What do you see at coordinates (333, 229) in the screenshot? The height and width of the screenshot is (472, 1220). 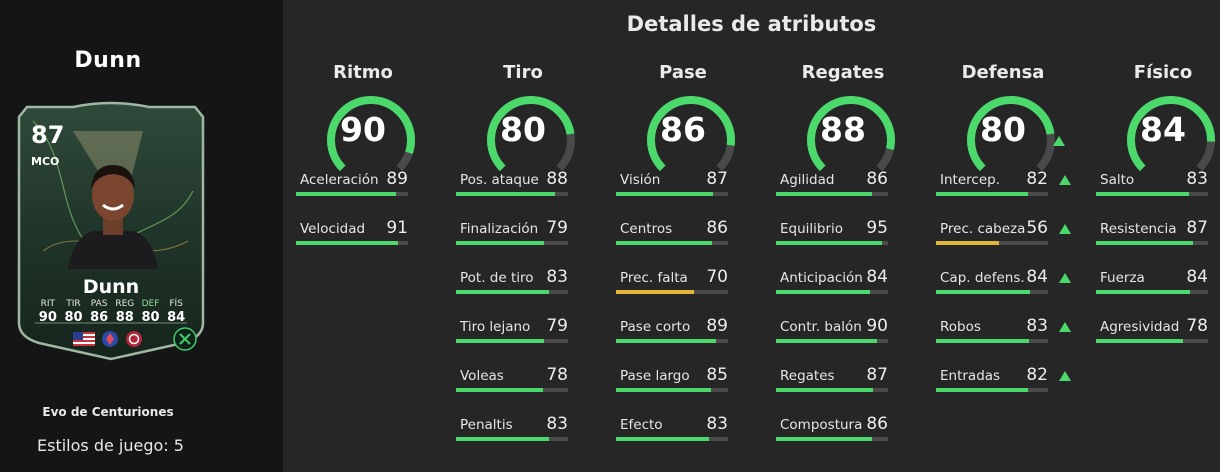 I see `stat-name: Velocidad` at bounding box center [333, 229].